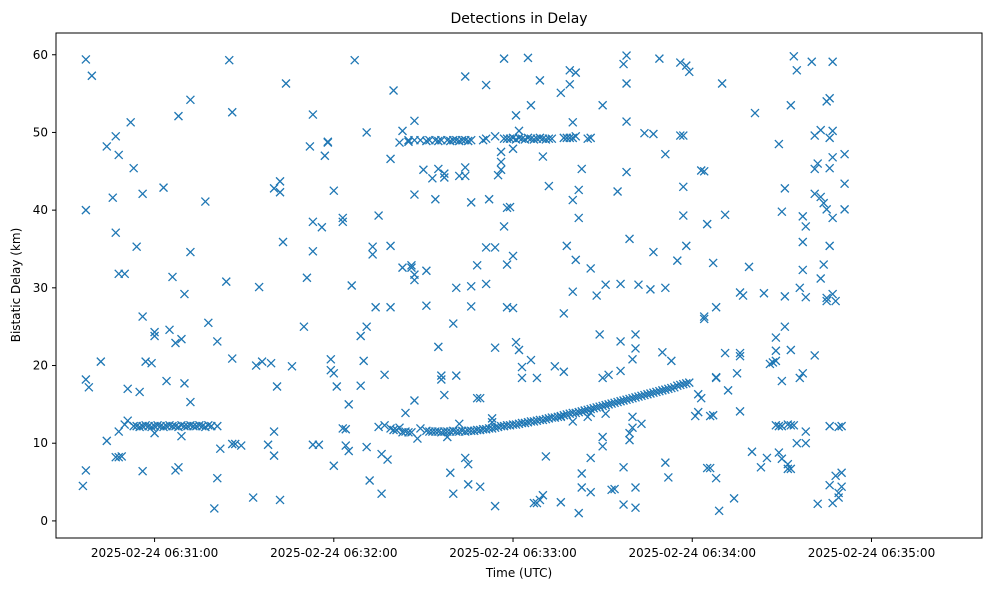 The height and width of the screenshot is (590, 989). What do you see at coordinates (518, 573) in the screenshot?
I see `x-axis-label: Time (UTC)` at bounding box center [518, 573].